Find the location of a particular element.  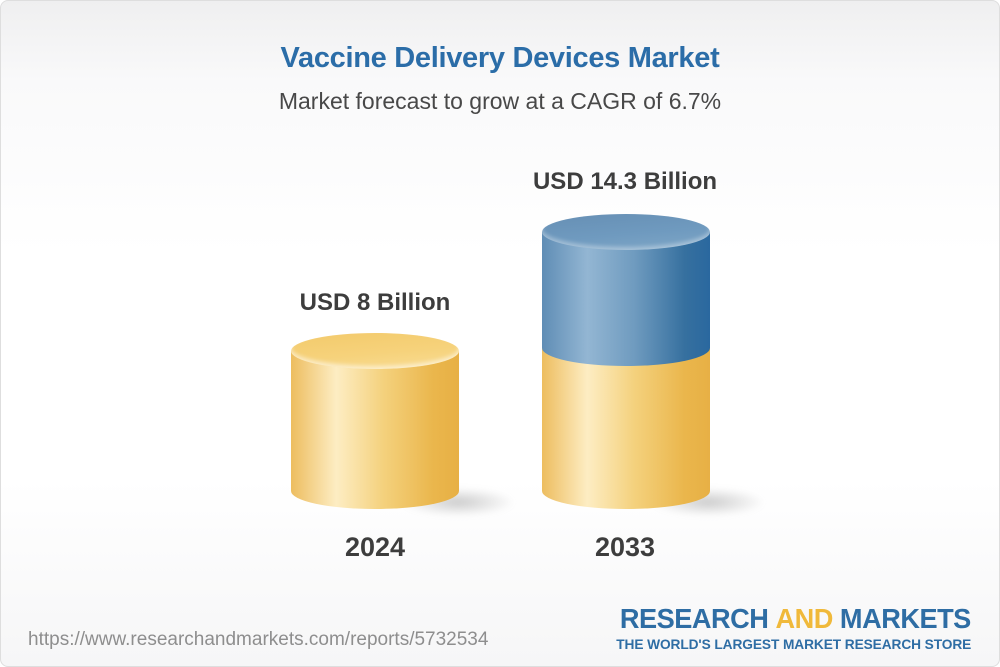

logo-markets-text: MARKETS is located at coordinates (905, 618).